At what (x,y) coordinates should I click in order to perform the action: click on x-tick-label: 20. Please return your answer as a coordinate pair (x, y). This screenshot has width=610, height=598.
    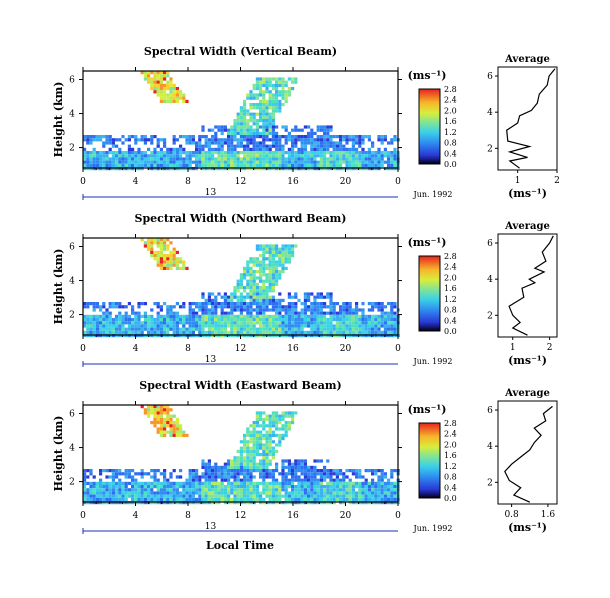
    Looking at the image, I should click on (346, 516).